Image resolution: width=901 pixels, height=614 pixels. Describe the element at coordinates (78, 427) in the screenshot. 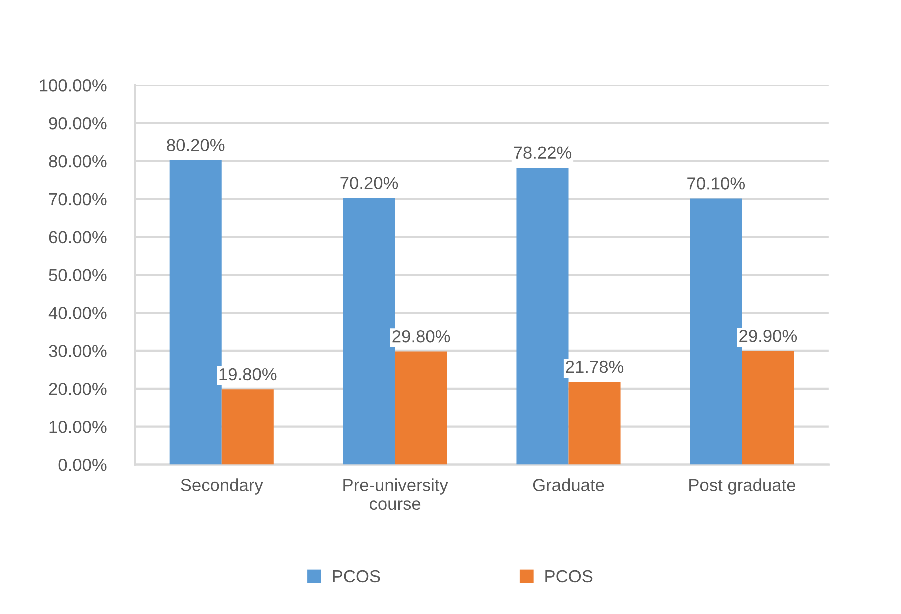

I see `y-tick-label: 10.00%` at that location.